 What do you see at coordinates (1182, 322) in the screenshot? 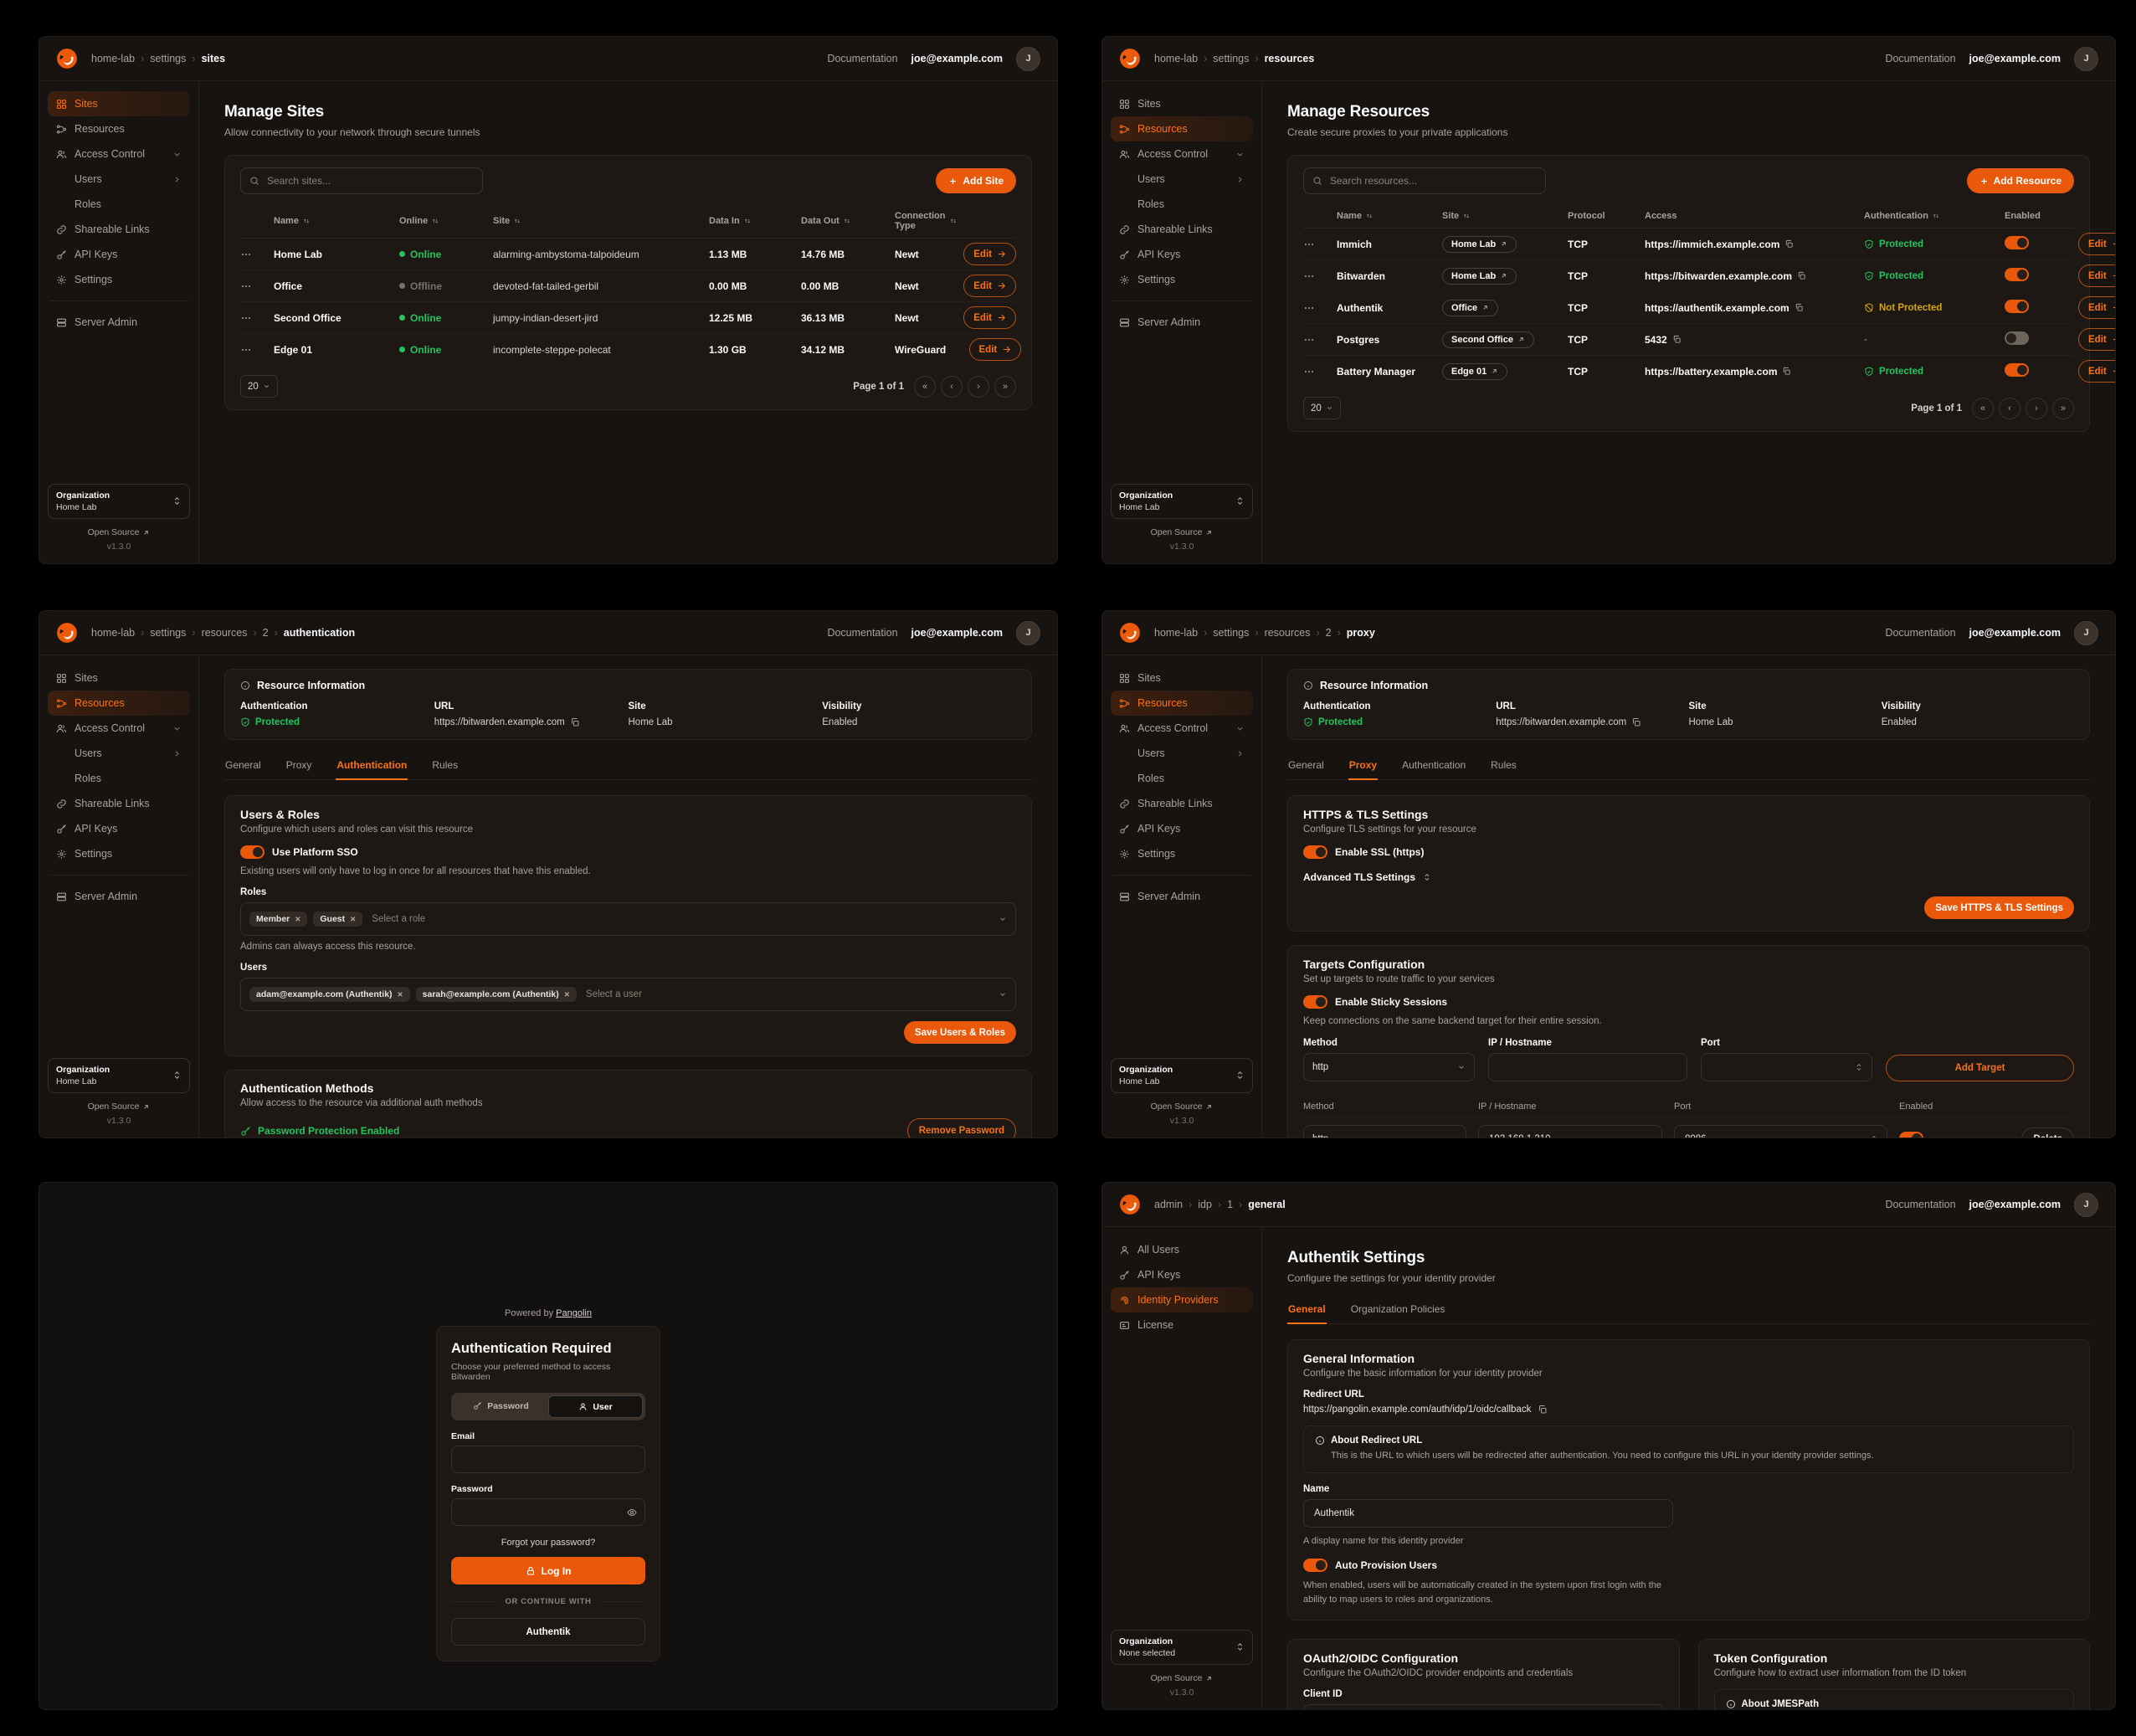
I see `sidebar-item-server-admin: Server Admin` at bounding box center [1182, 322].